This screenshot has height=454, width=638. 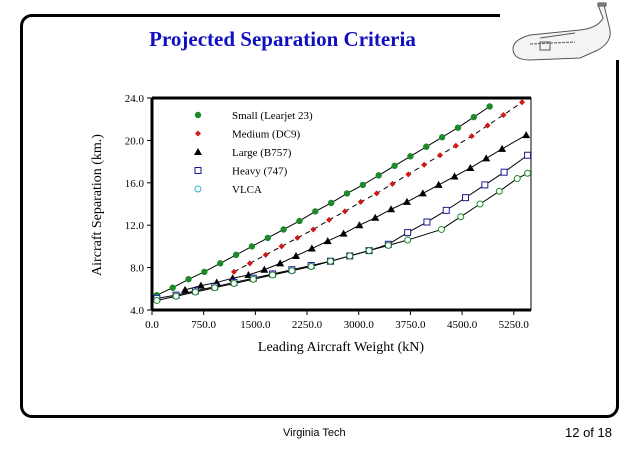 What do you see at coordinates (262, 153) in the screenshot?
I see `legend-label: Large (B757)` at bounding box center [262, 153].